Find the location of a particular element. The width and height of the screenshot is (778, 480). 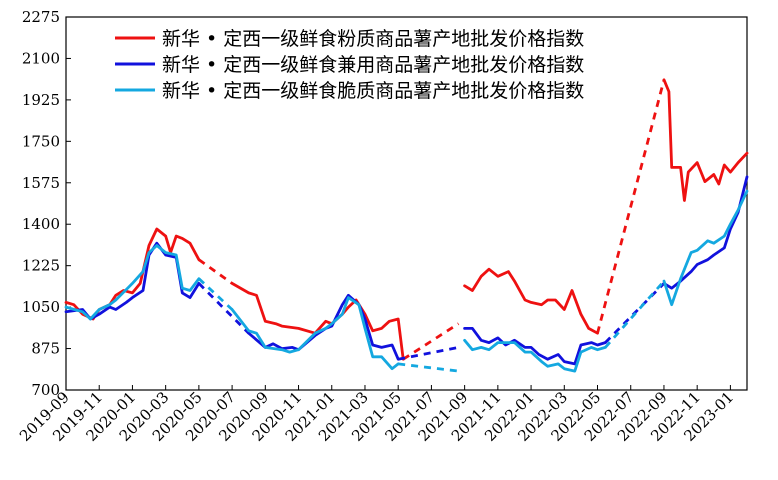

legend-label: 新华 • 定西一级鲜食粉质商品薯产地批发价格指数 is located at coordinates (373, 39).